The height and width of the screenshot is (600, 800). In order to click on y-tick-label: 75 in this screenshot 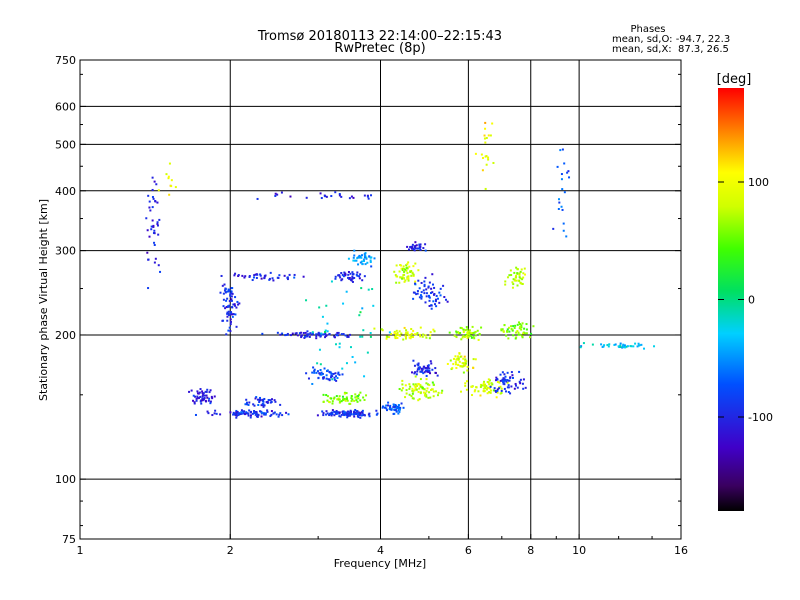, I will do `click(69, 539)`.